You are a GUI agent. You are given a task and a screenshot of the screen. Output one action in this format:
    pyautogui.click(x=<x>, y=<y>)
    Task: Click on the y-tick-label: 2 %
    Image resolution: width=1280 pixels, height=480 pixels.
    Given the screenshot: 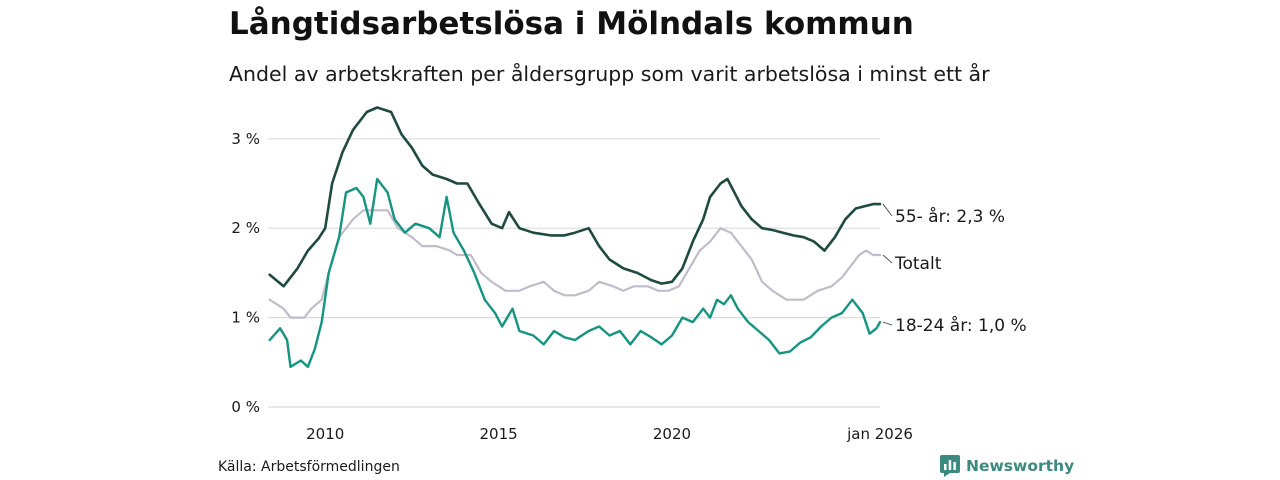 What is the action you would take?
    pyautogui.click(x=245, y=228)
    